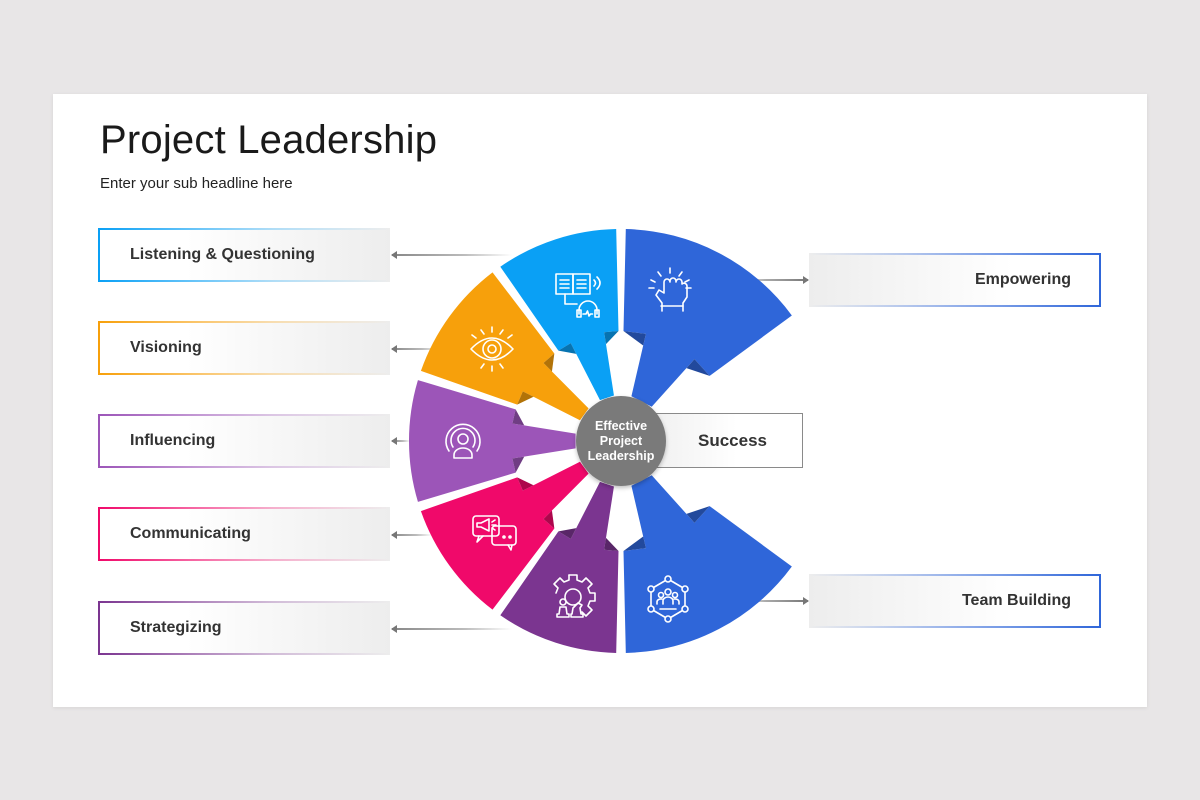  Describe the element at coordinates (559, 567) in the screenshot. I see `segment-strategizing` at that location.